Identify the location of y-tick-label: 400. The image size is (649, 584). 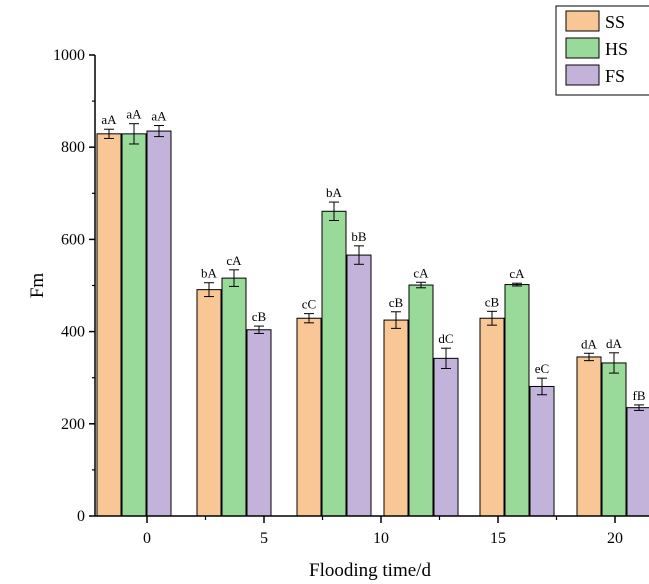
(73, 332).